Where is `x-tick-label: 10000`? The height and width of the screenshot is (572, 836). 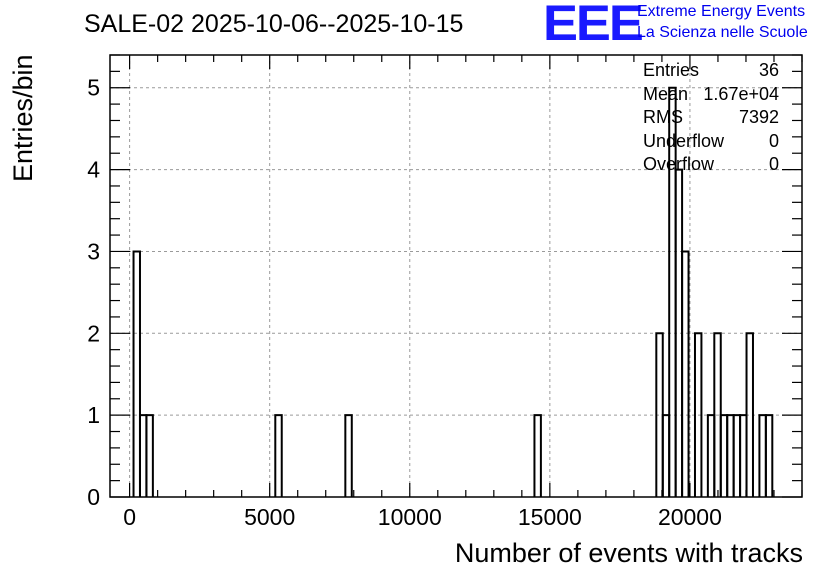 x-tick-label: 10000 is located at coordinates (410, 517).